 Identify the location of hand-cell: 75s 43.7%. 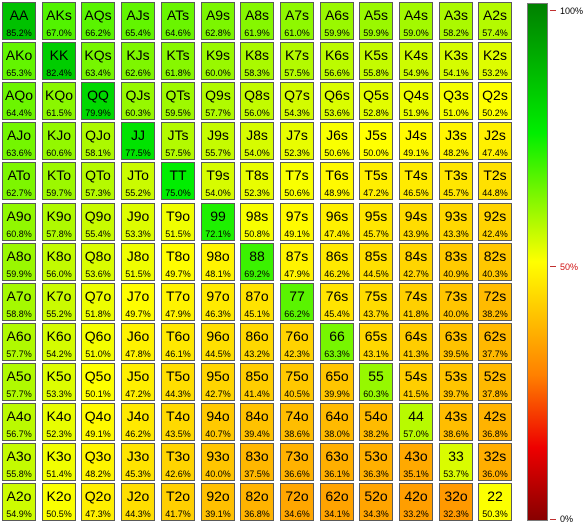
(376, 302).